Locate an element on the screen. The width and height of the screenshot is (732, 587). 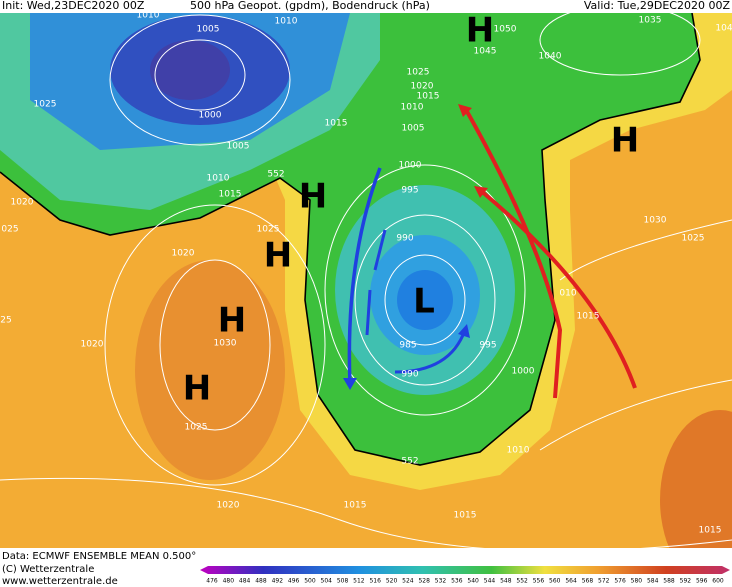
colorbar-label: 484 is located at coordinates (245, 581).